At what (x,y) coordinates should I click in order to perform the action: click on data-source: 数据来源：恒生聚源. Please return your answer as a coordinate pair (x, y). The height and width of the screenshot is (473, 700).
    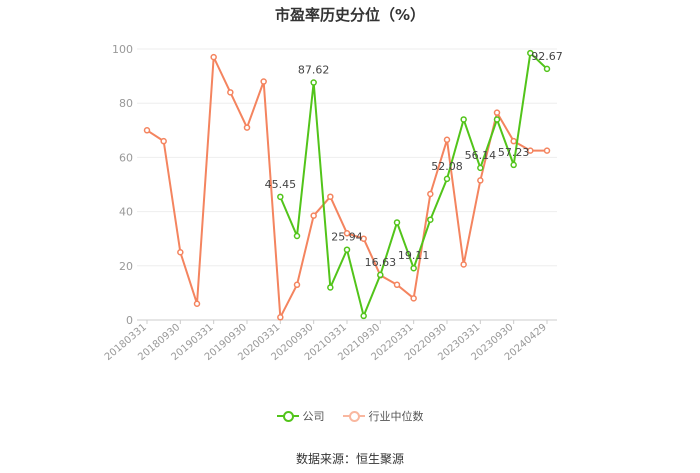
    Looking at the image, I should click on (349, 459).